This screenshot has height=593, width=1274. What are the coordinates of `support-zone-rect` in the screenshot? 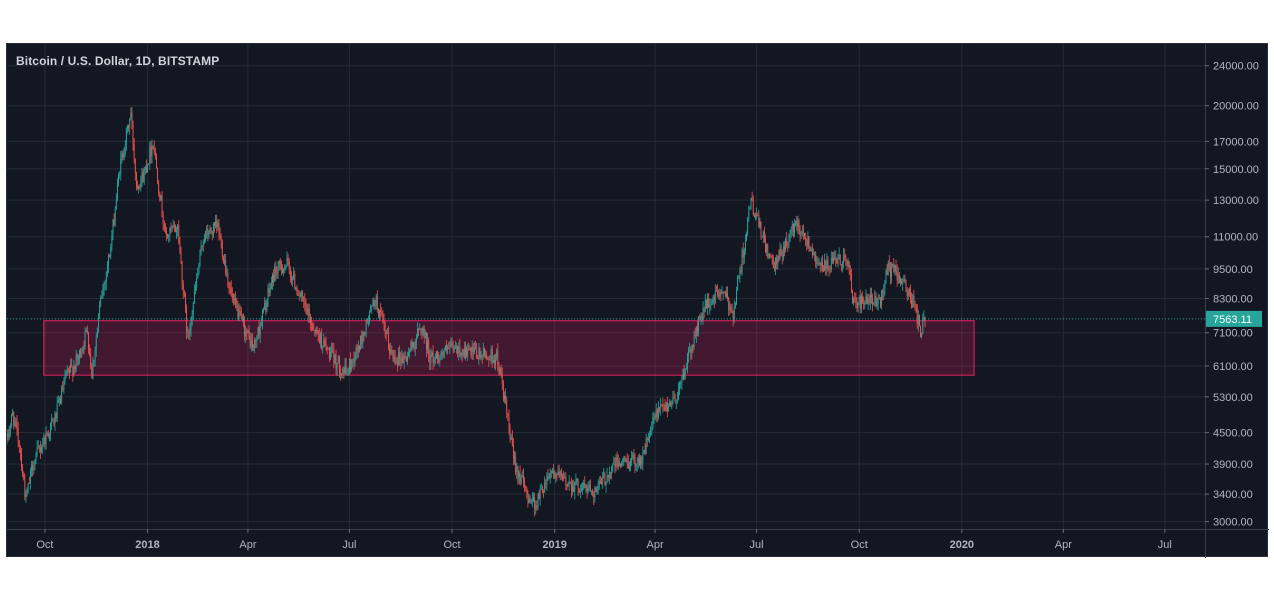 It's located at (509, 348).